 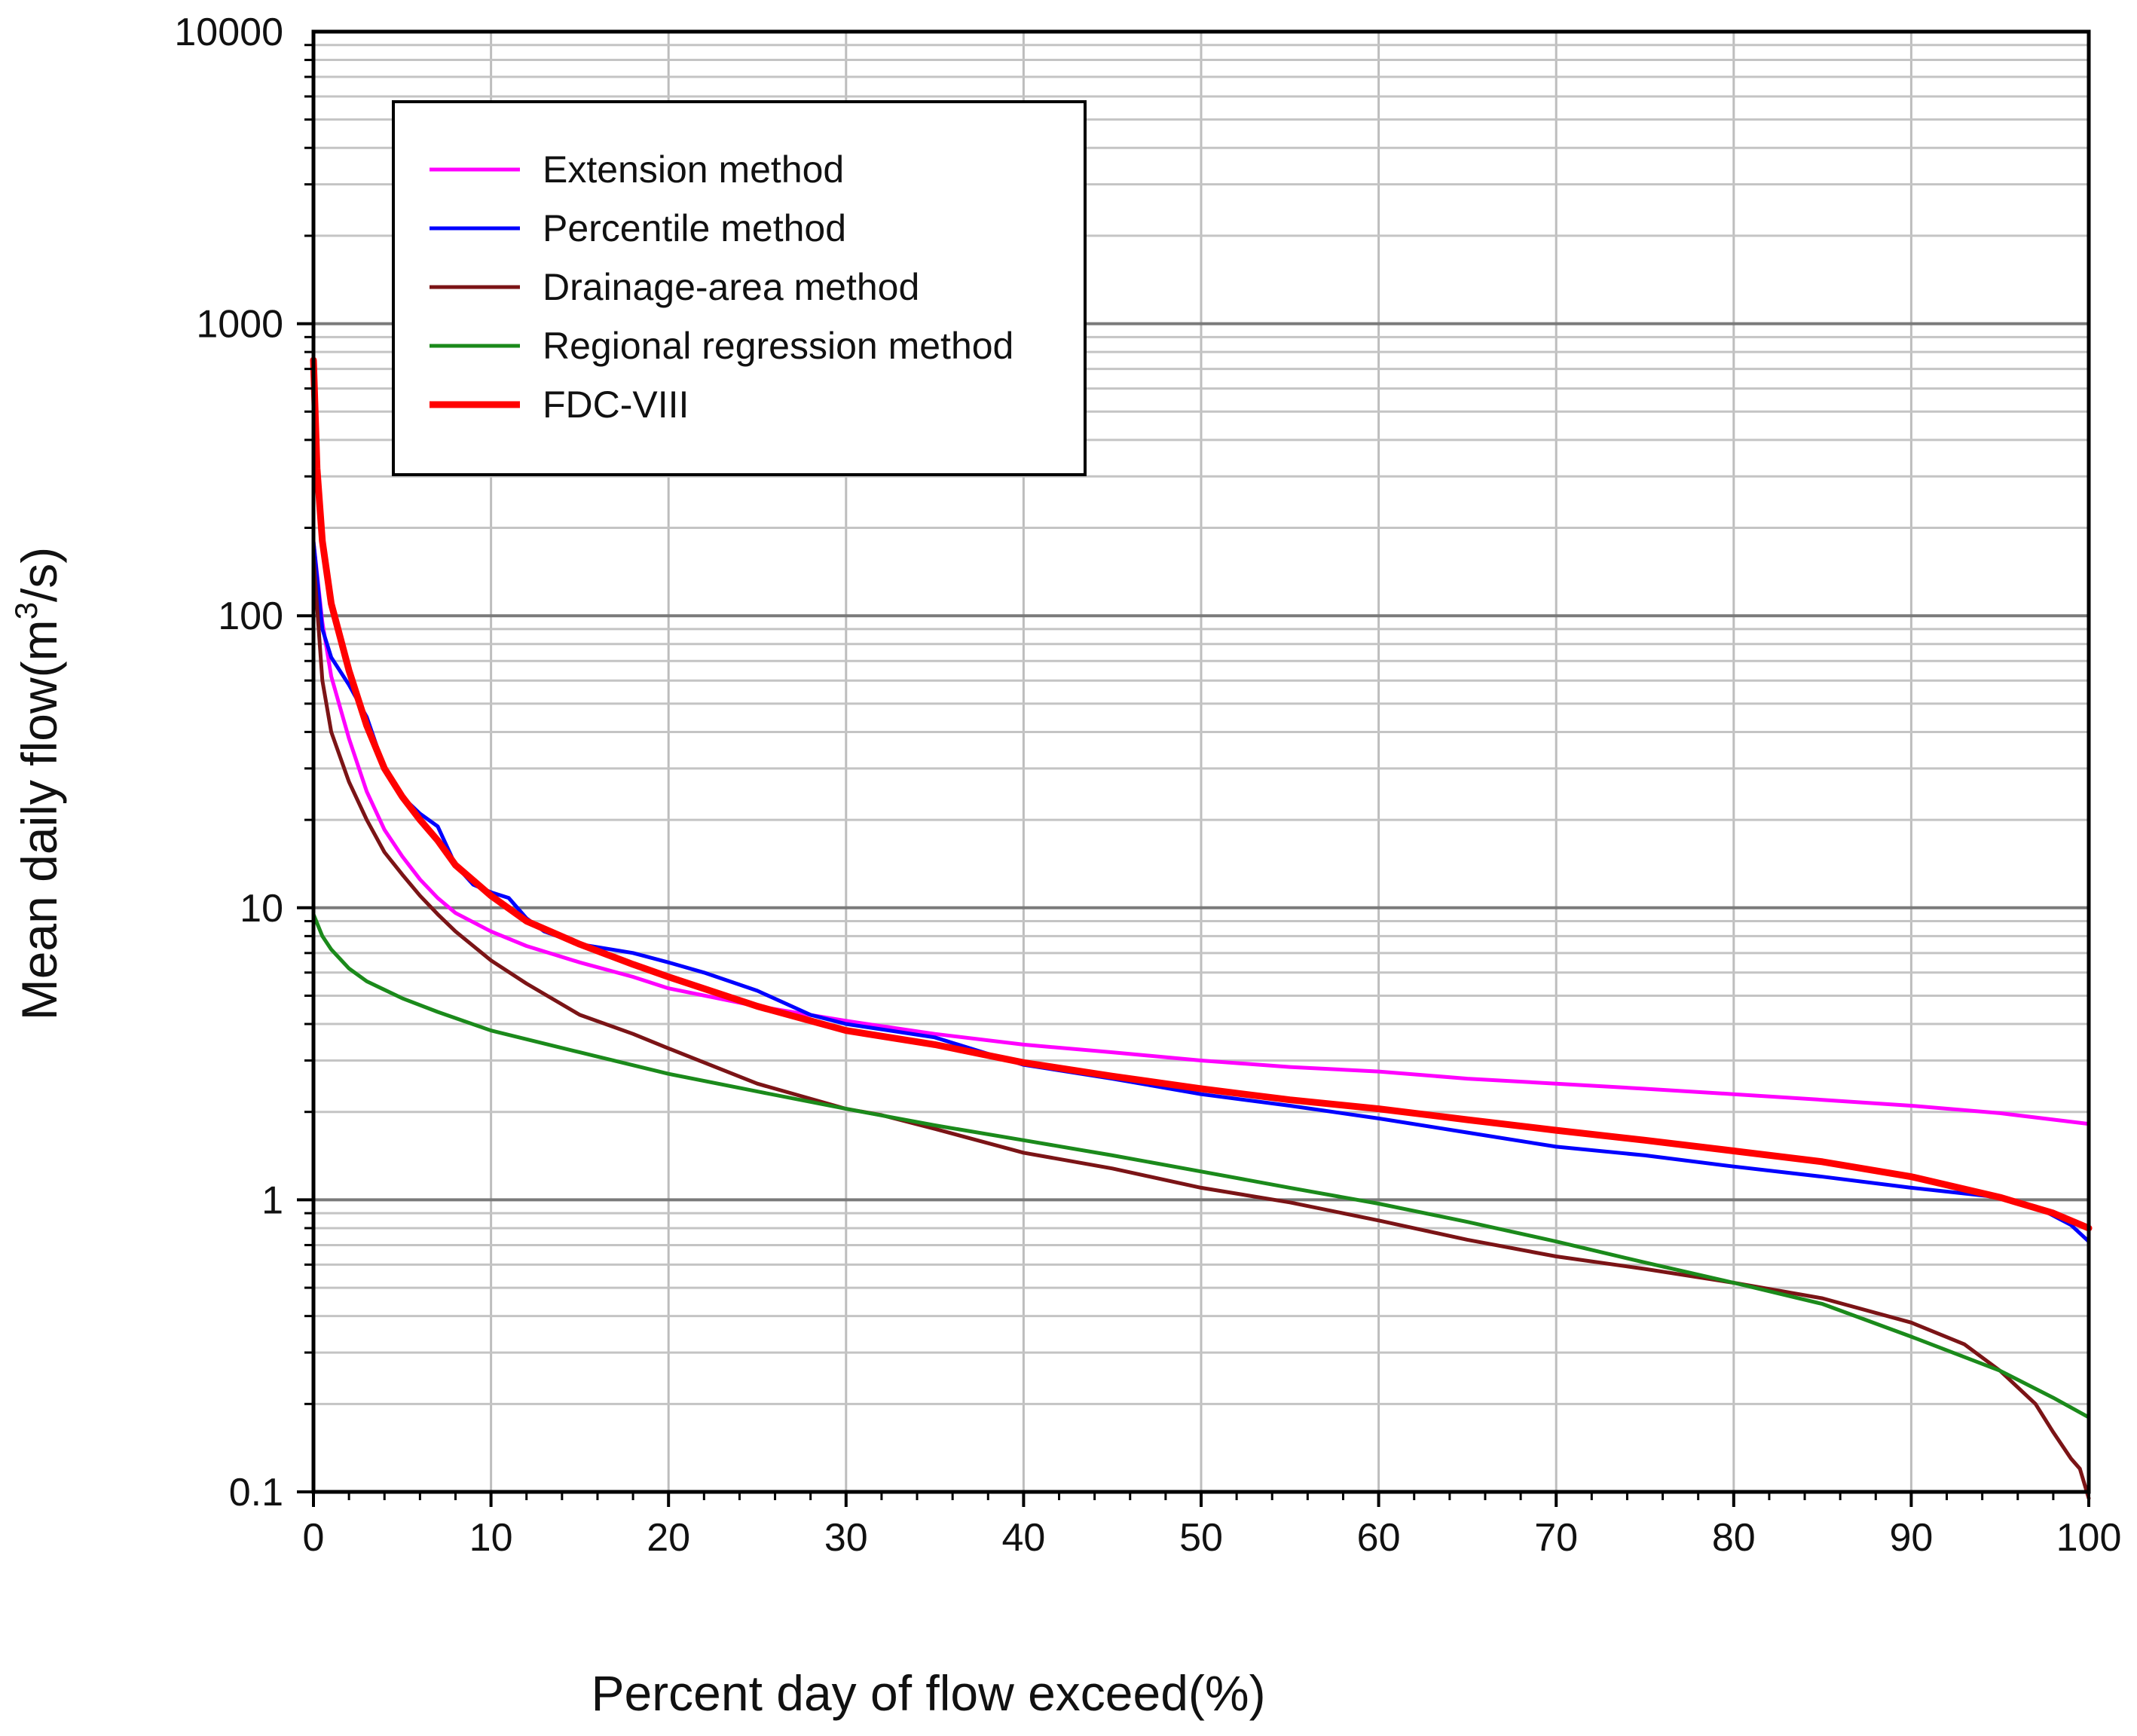 I want to click on legend-label-extension-method: Extension method, so click(x=693, y=169).